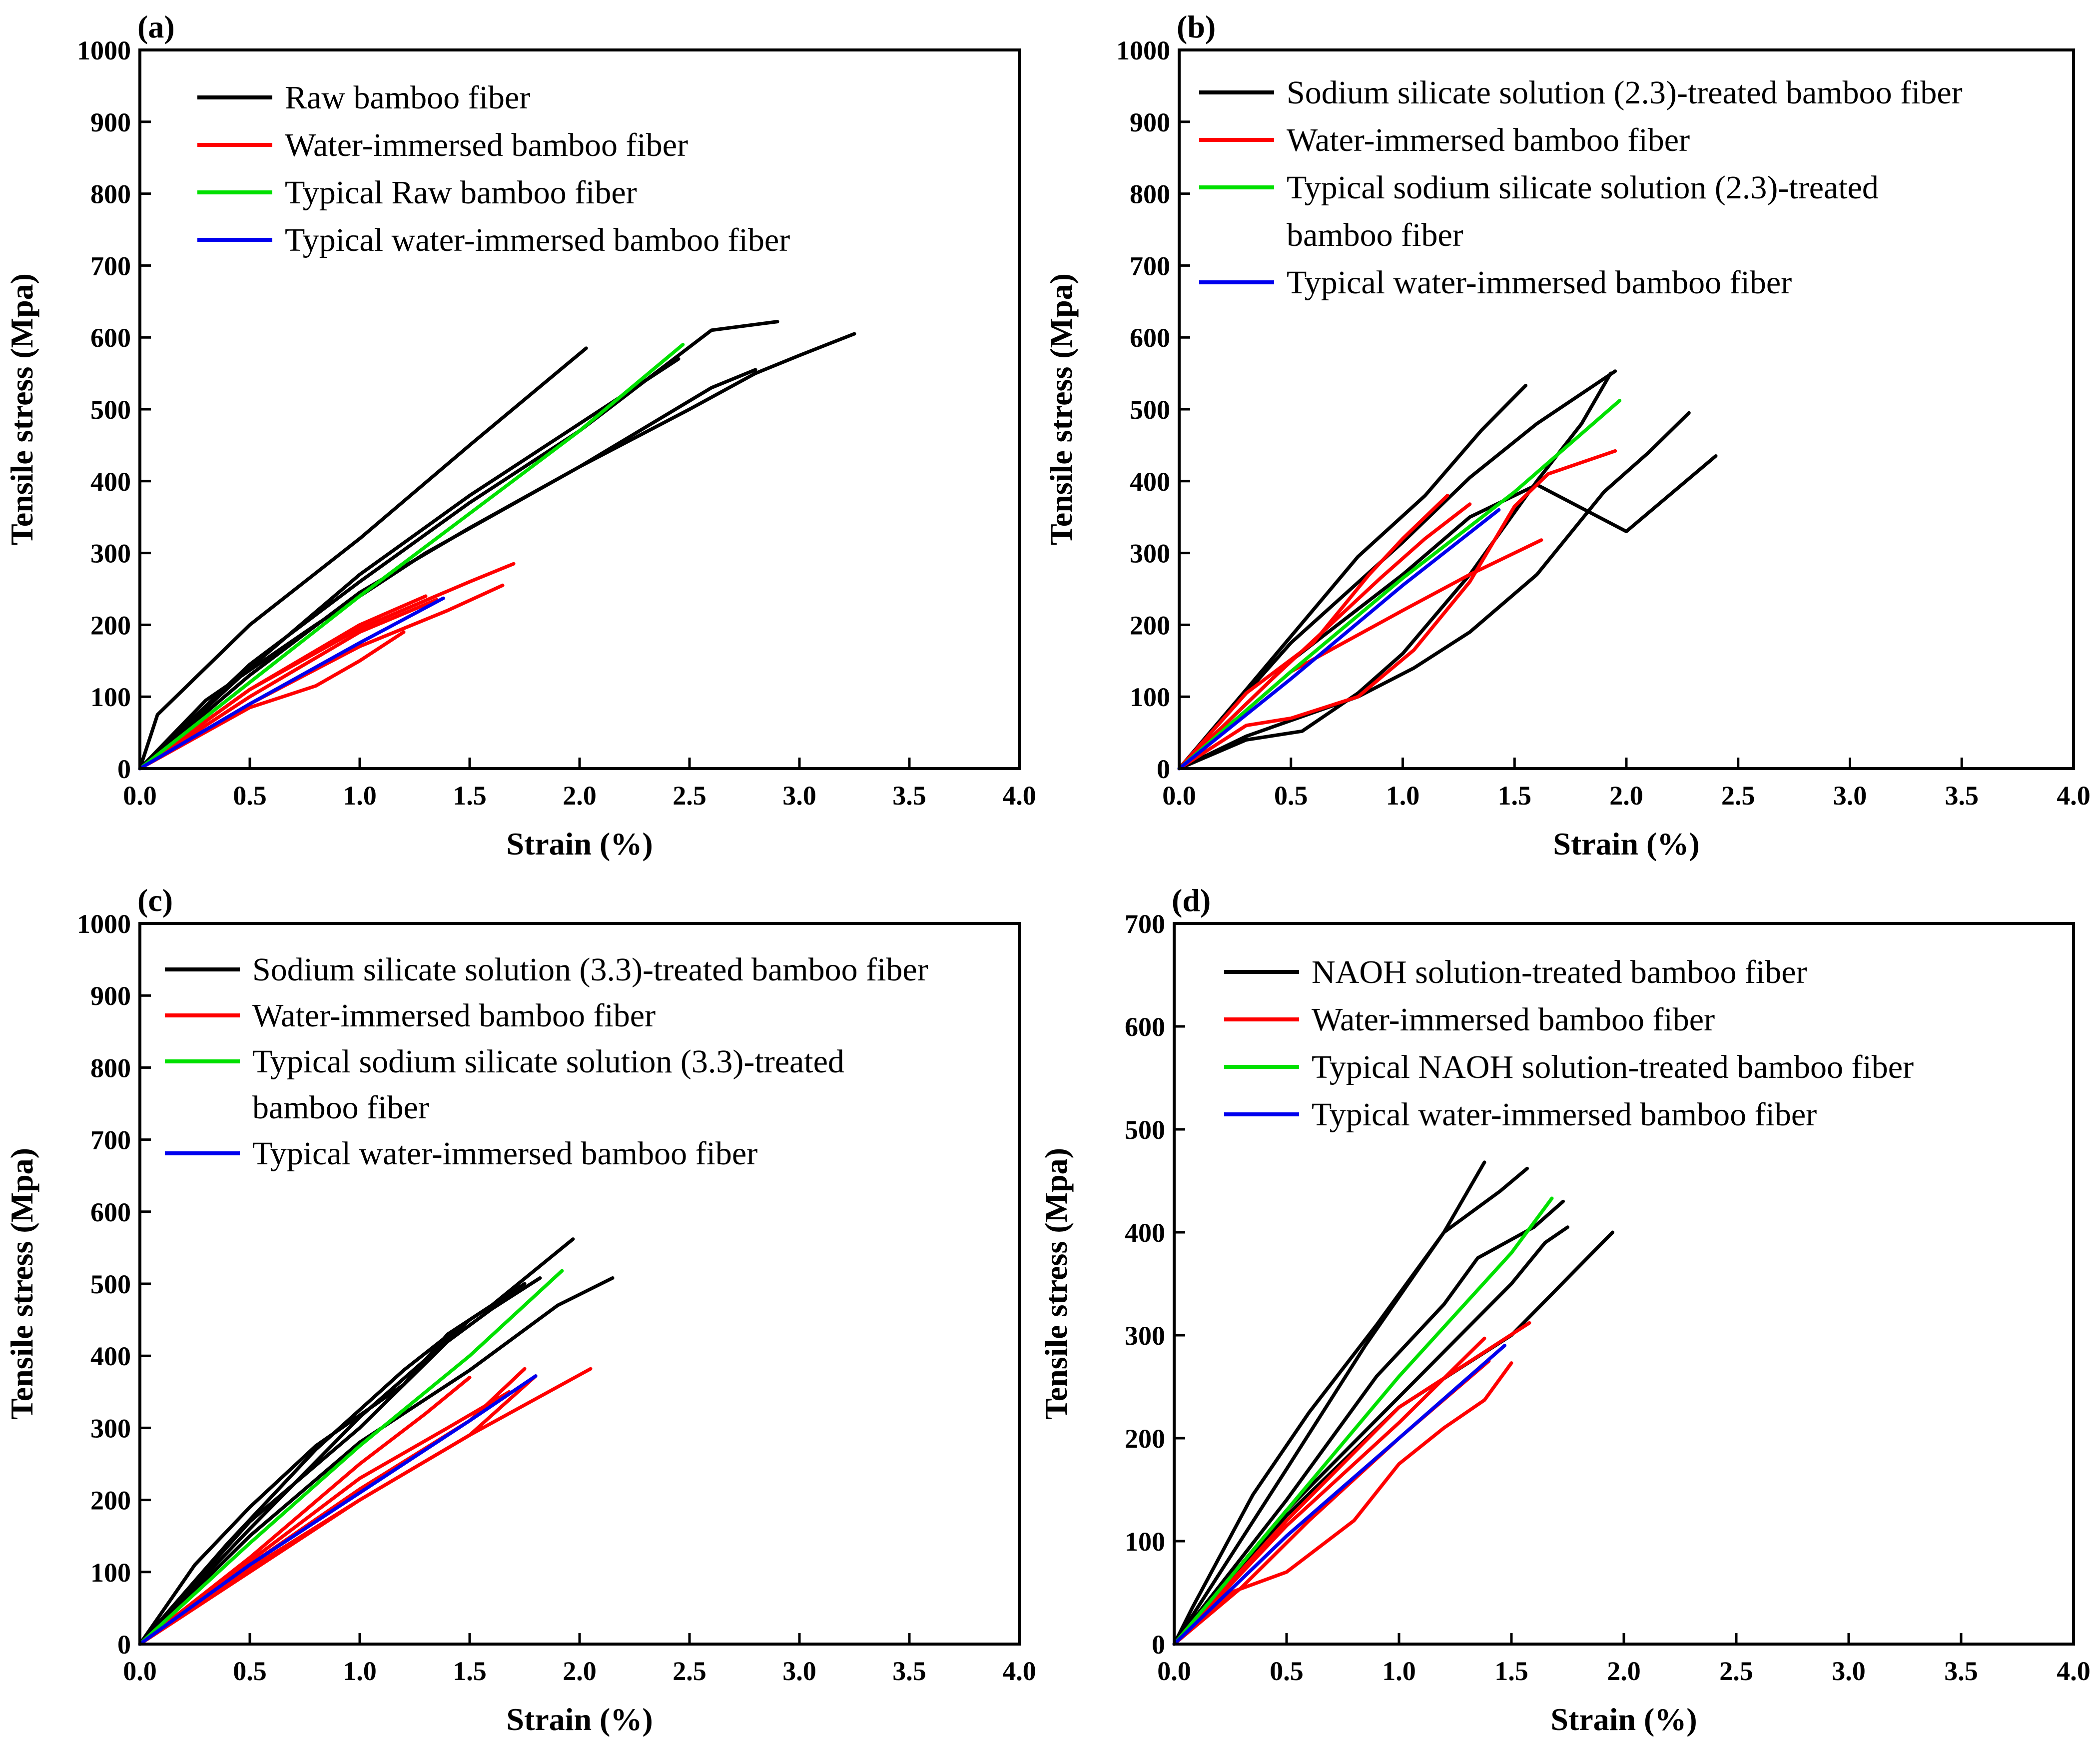 This screenshot has height=1758, width=2100. What do you see at coordinates (250, 796) in the screenshot?
I see `x-tick-label: 0.5` at bounding box center [250, 796].